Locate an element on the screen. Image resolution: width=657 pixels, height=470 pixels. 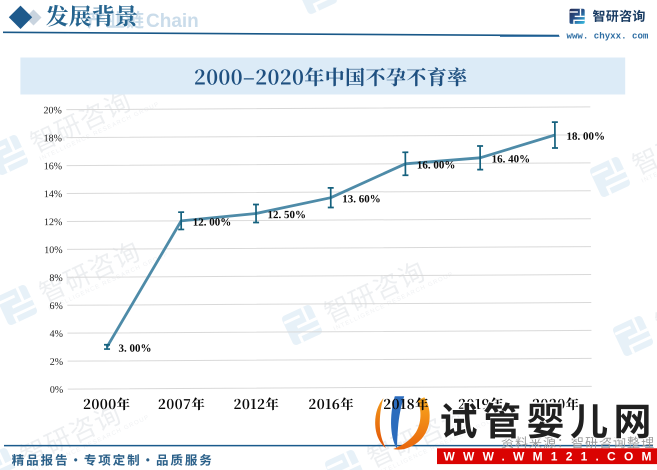
svg-text: 8% is located at coordinates (55, 278).